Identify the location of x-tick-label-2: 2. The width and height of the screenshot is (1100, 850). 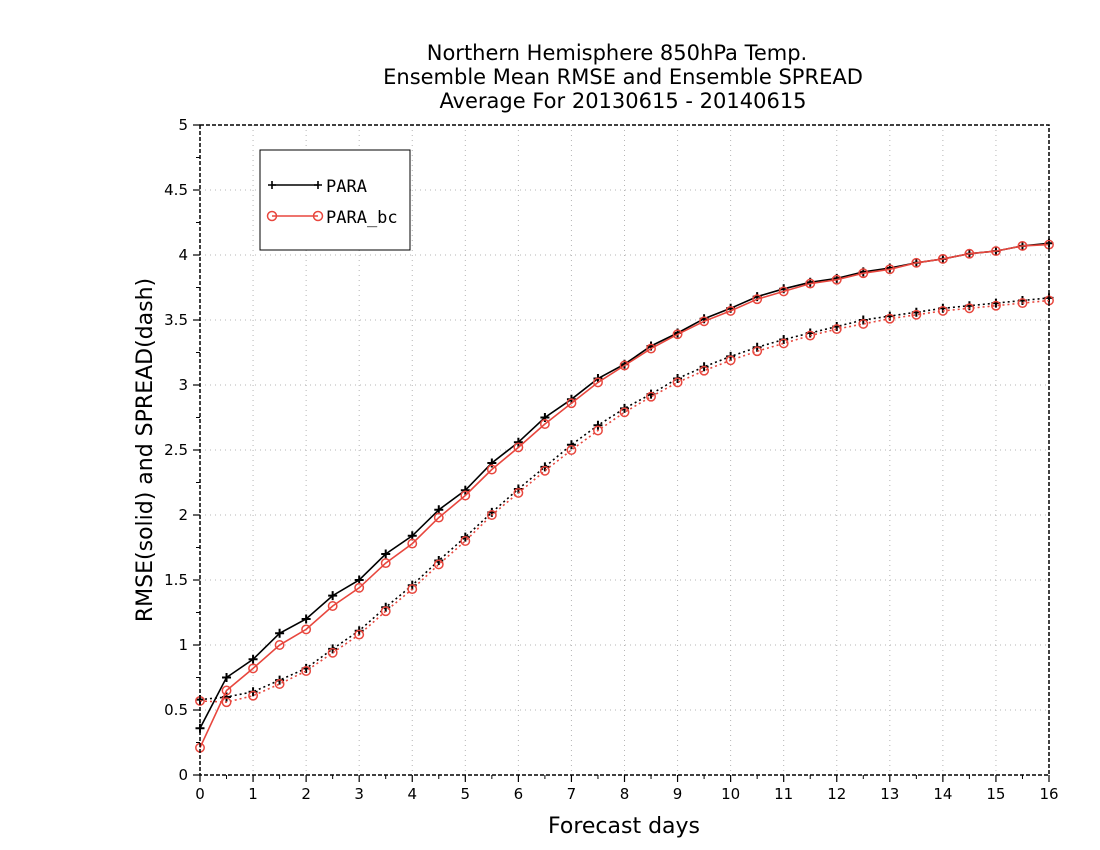
(306, 794).